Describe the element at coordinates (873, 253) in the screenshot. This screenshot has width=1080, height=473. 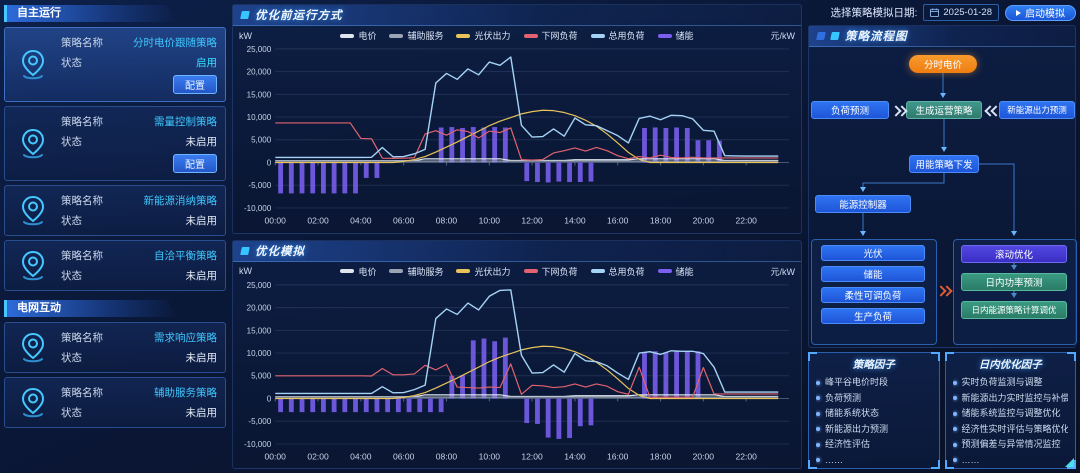
I see `flow-node-pv: 光伏` at that location.